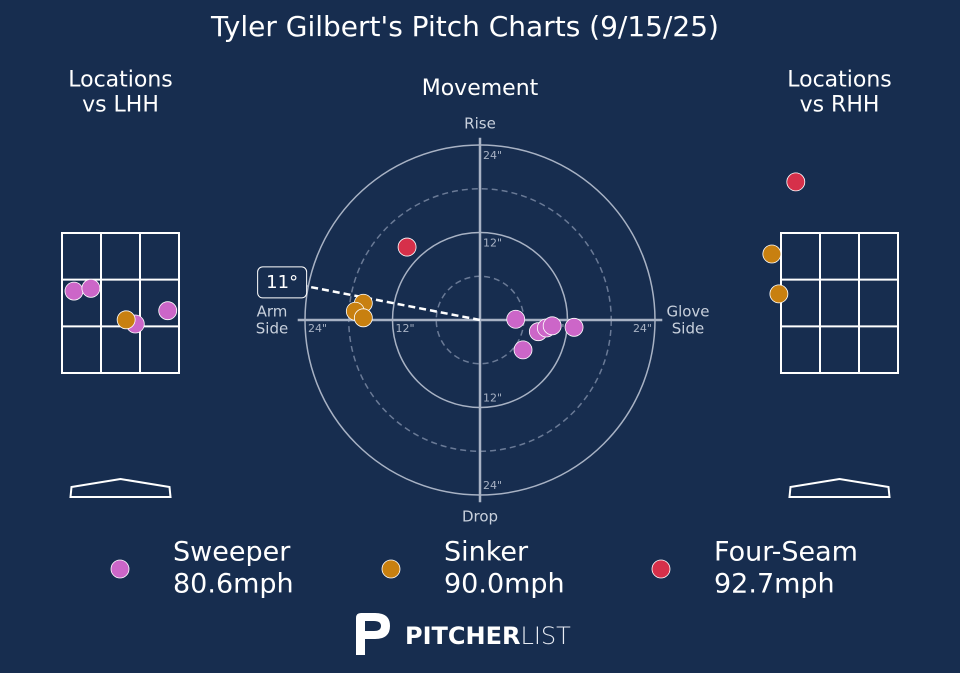  Describe the element at coordinates (480, 88) in the screenshot. I see `panel-title: Movement` at that location.